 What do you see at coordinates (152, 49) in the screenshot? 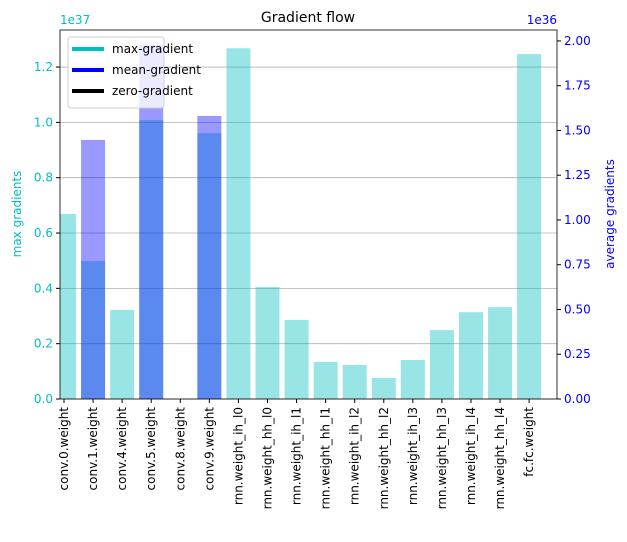
I see `legend-label: max-gradient` at bounding box center [152, 49].